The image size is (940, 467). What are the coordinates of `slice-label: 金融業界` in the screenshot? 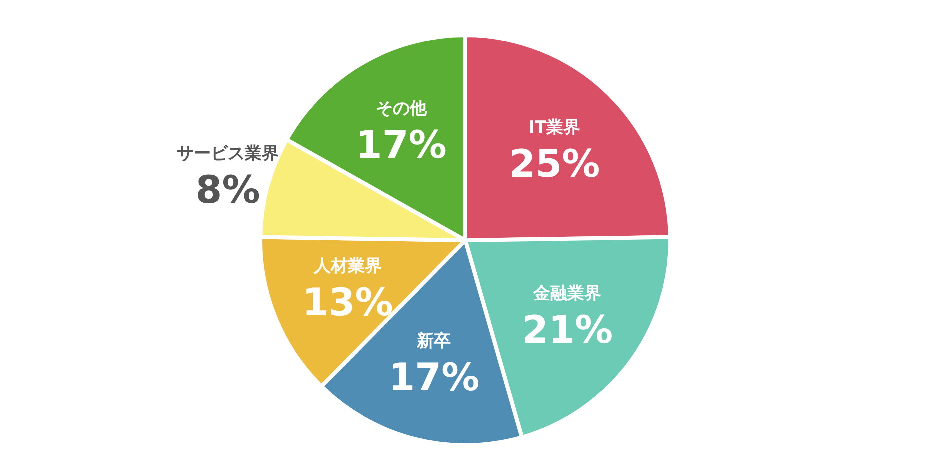 It's located at (567, 294).